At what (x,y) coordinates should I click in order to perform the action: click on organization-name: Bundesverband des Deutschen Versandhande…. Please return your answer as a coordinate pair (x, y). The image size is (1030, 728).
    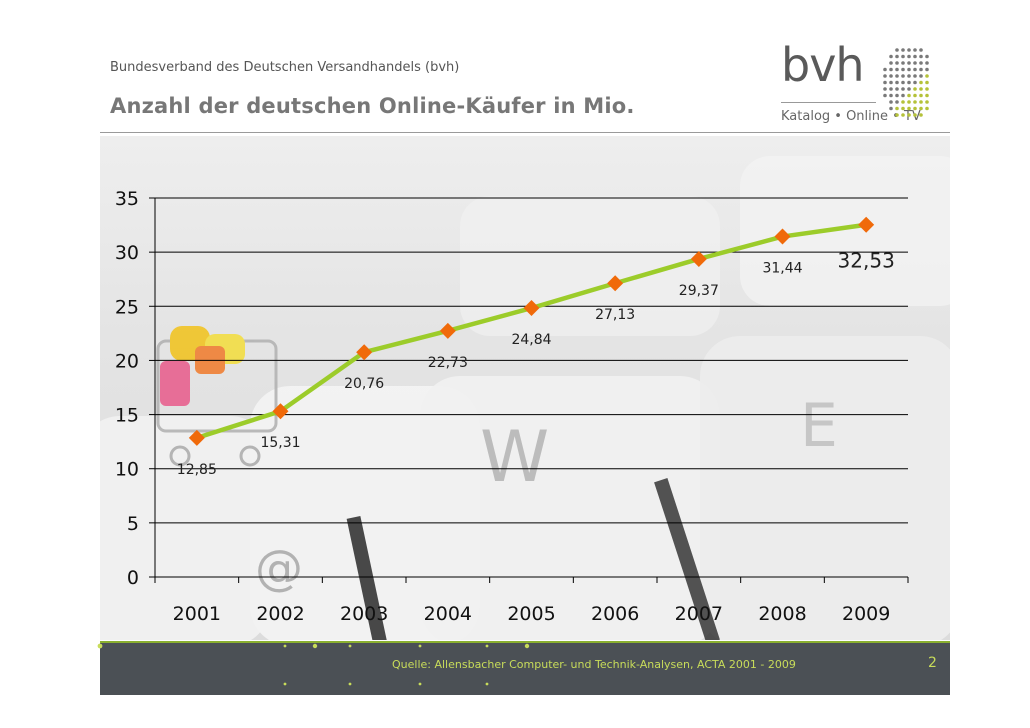
    Looking at the image, I should click on (285, 67).